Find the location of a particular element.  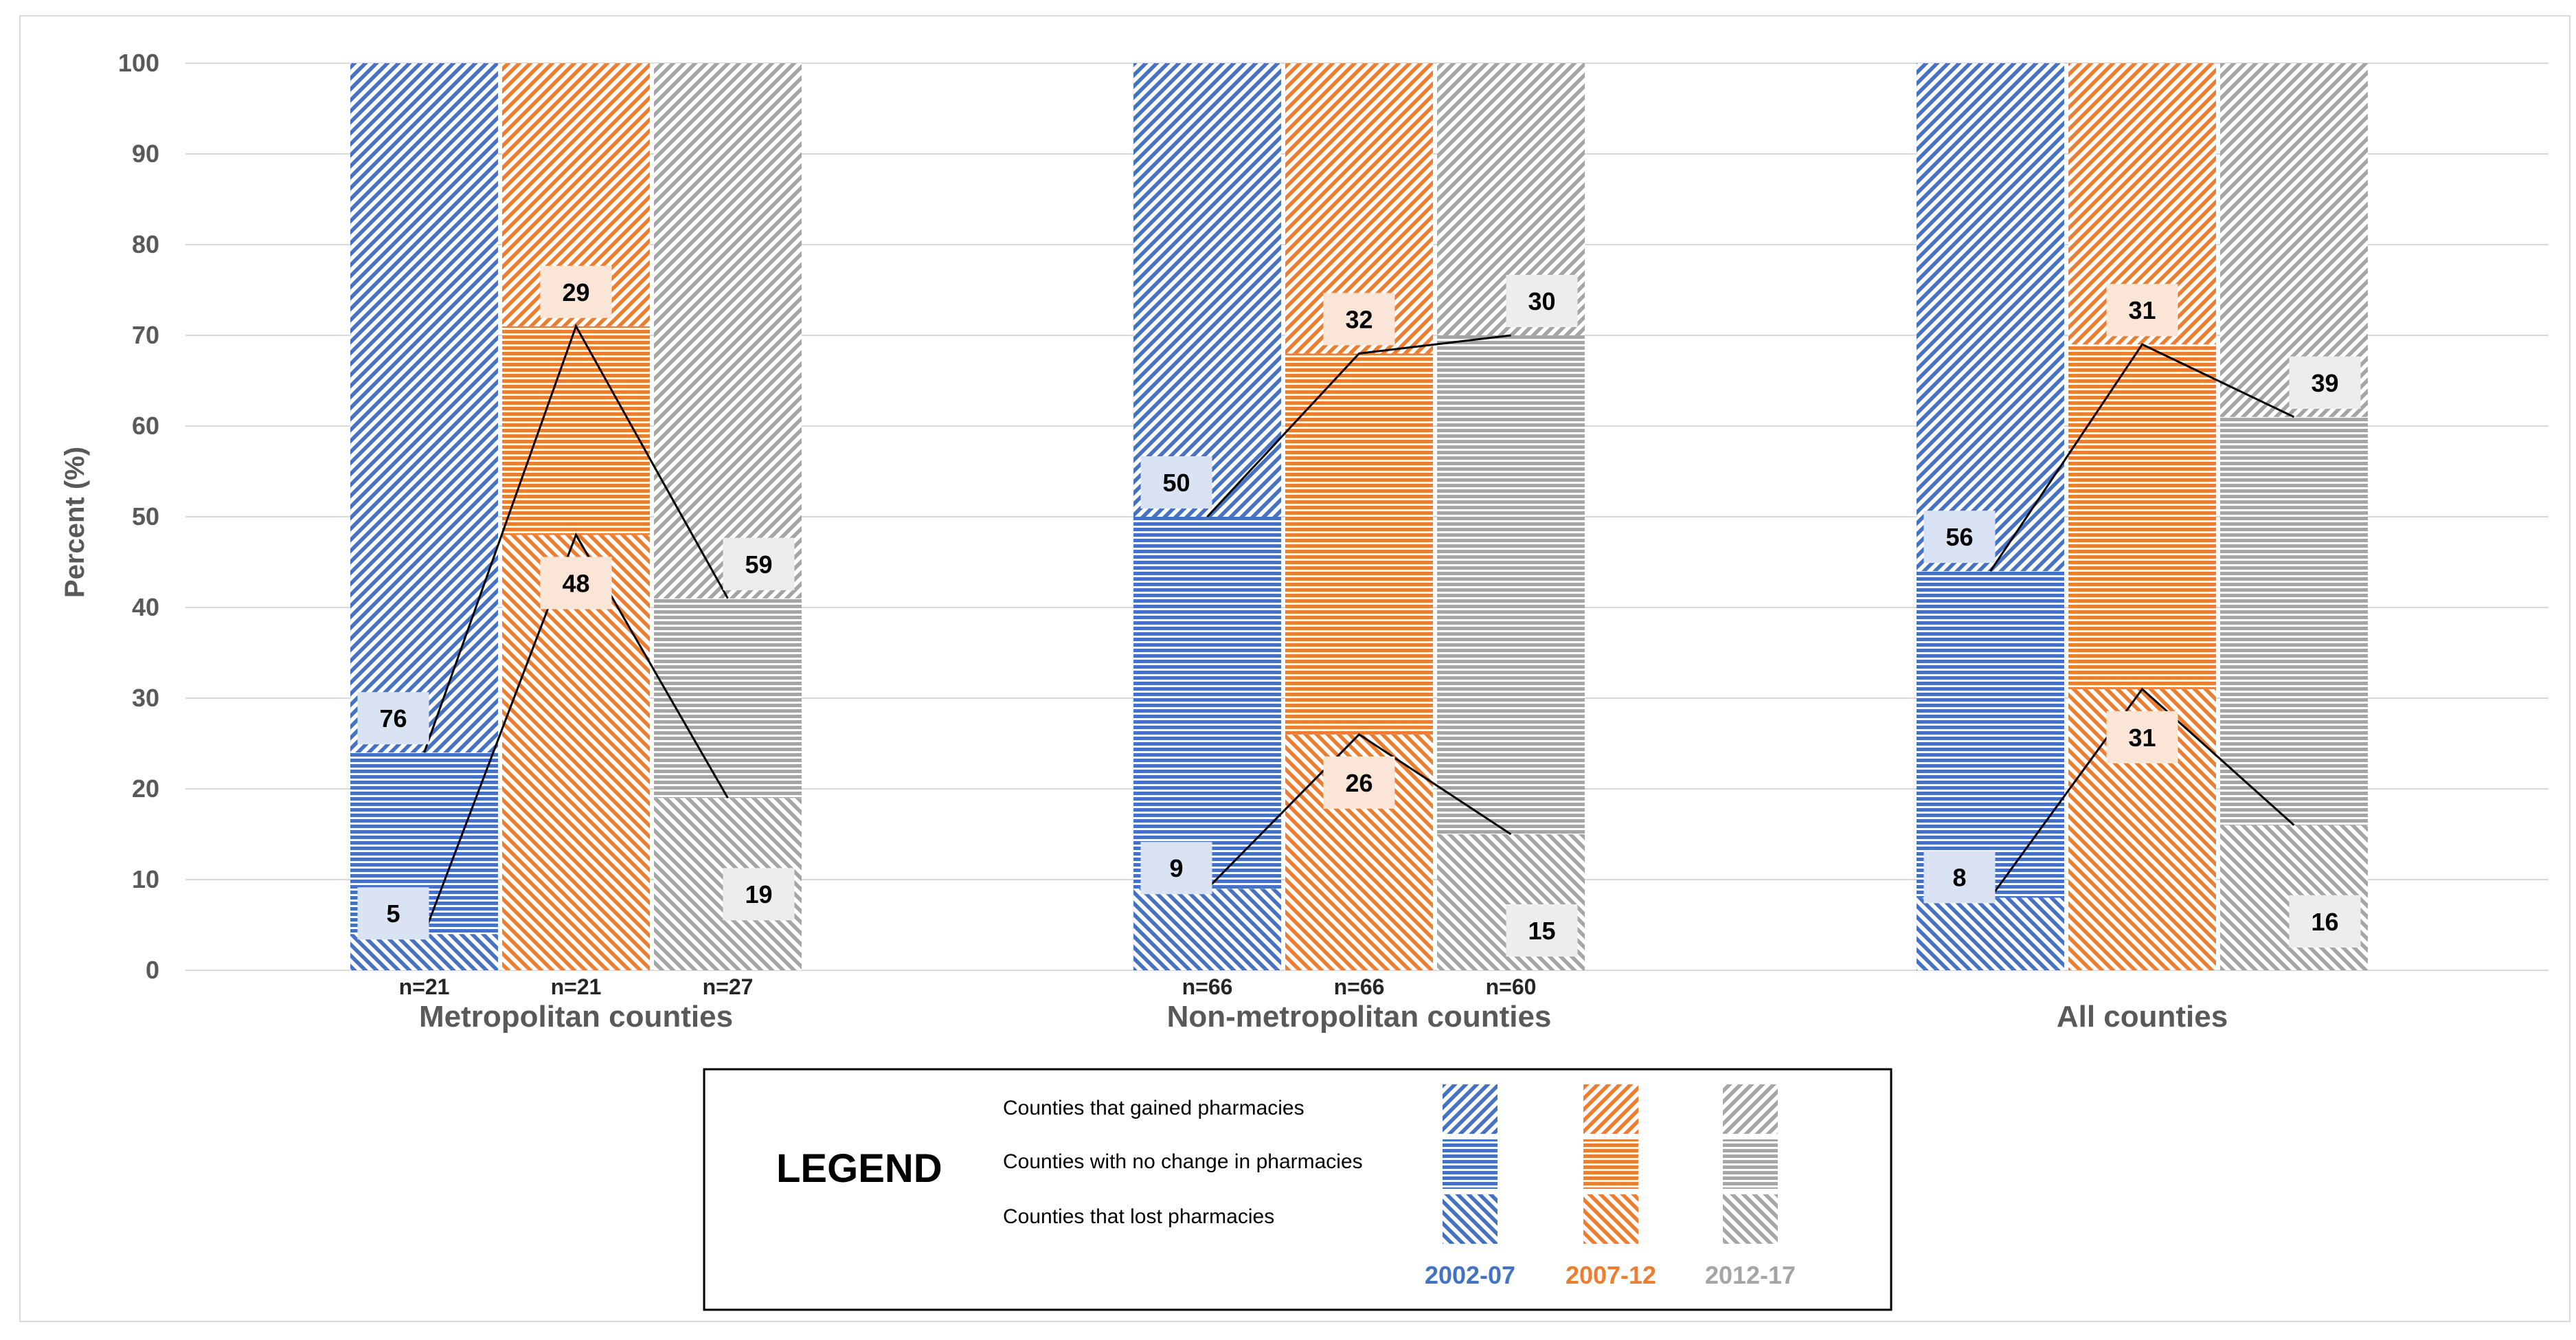

y-tick-label: 30 is located at coordinates (145, 698).